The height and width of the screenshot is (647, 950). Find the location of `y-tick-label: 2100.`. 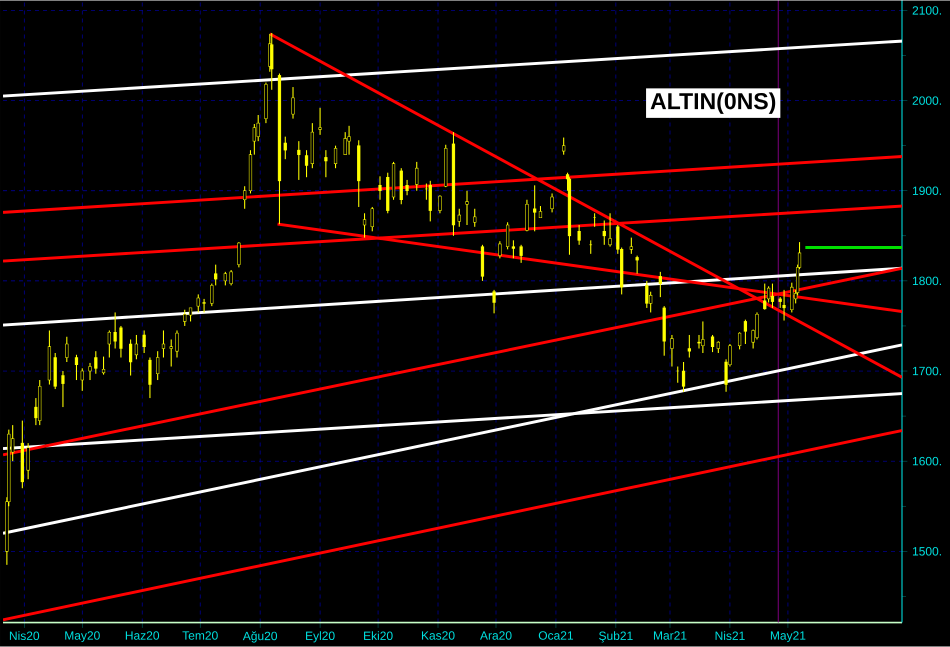

y-tick-label: 2100. is located at coordinates (926, 10).